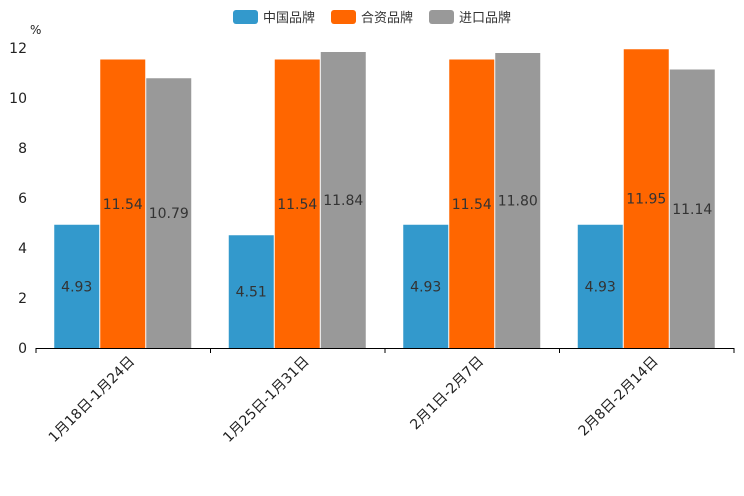  What do you see at coordinates (266, 400) in the screenshot?
I see `x-category-label: 1月25日-1月31日` at bounding box center [266, 400].